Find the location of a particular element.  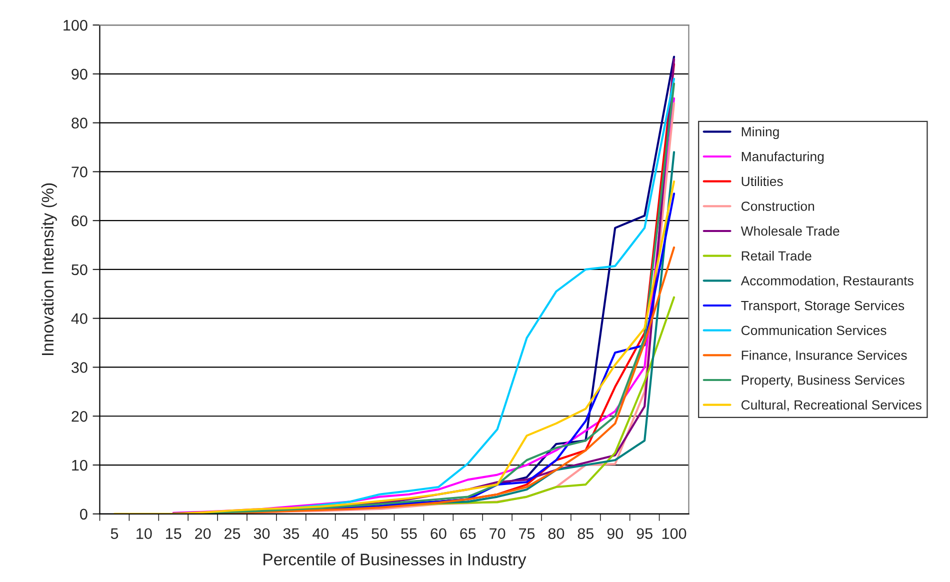

x-tick-label: 40 is located at coordinates (320, 534).